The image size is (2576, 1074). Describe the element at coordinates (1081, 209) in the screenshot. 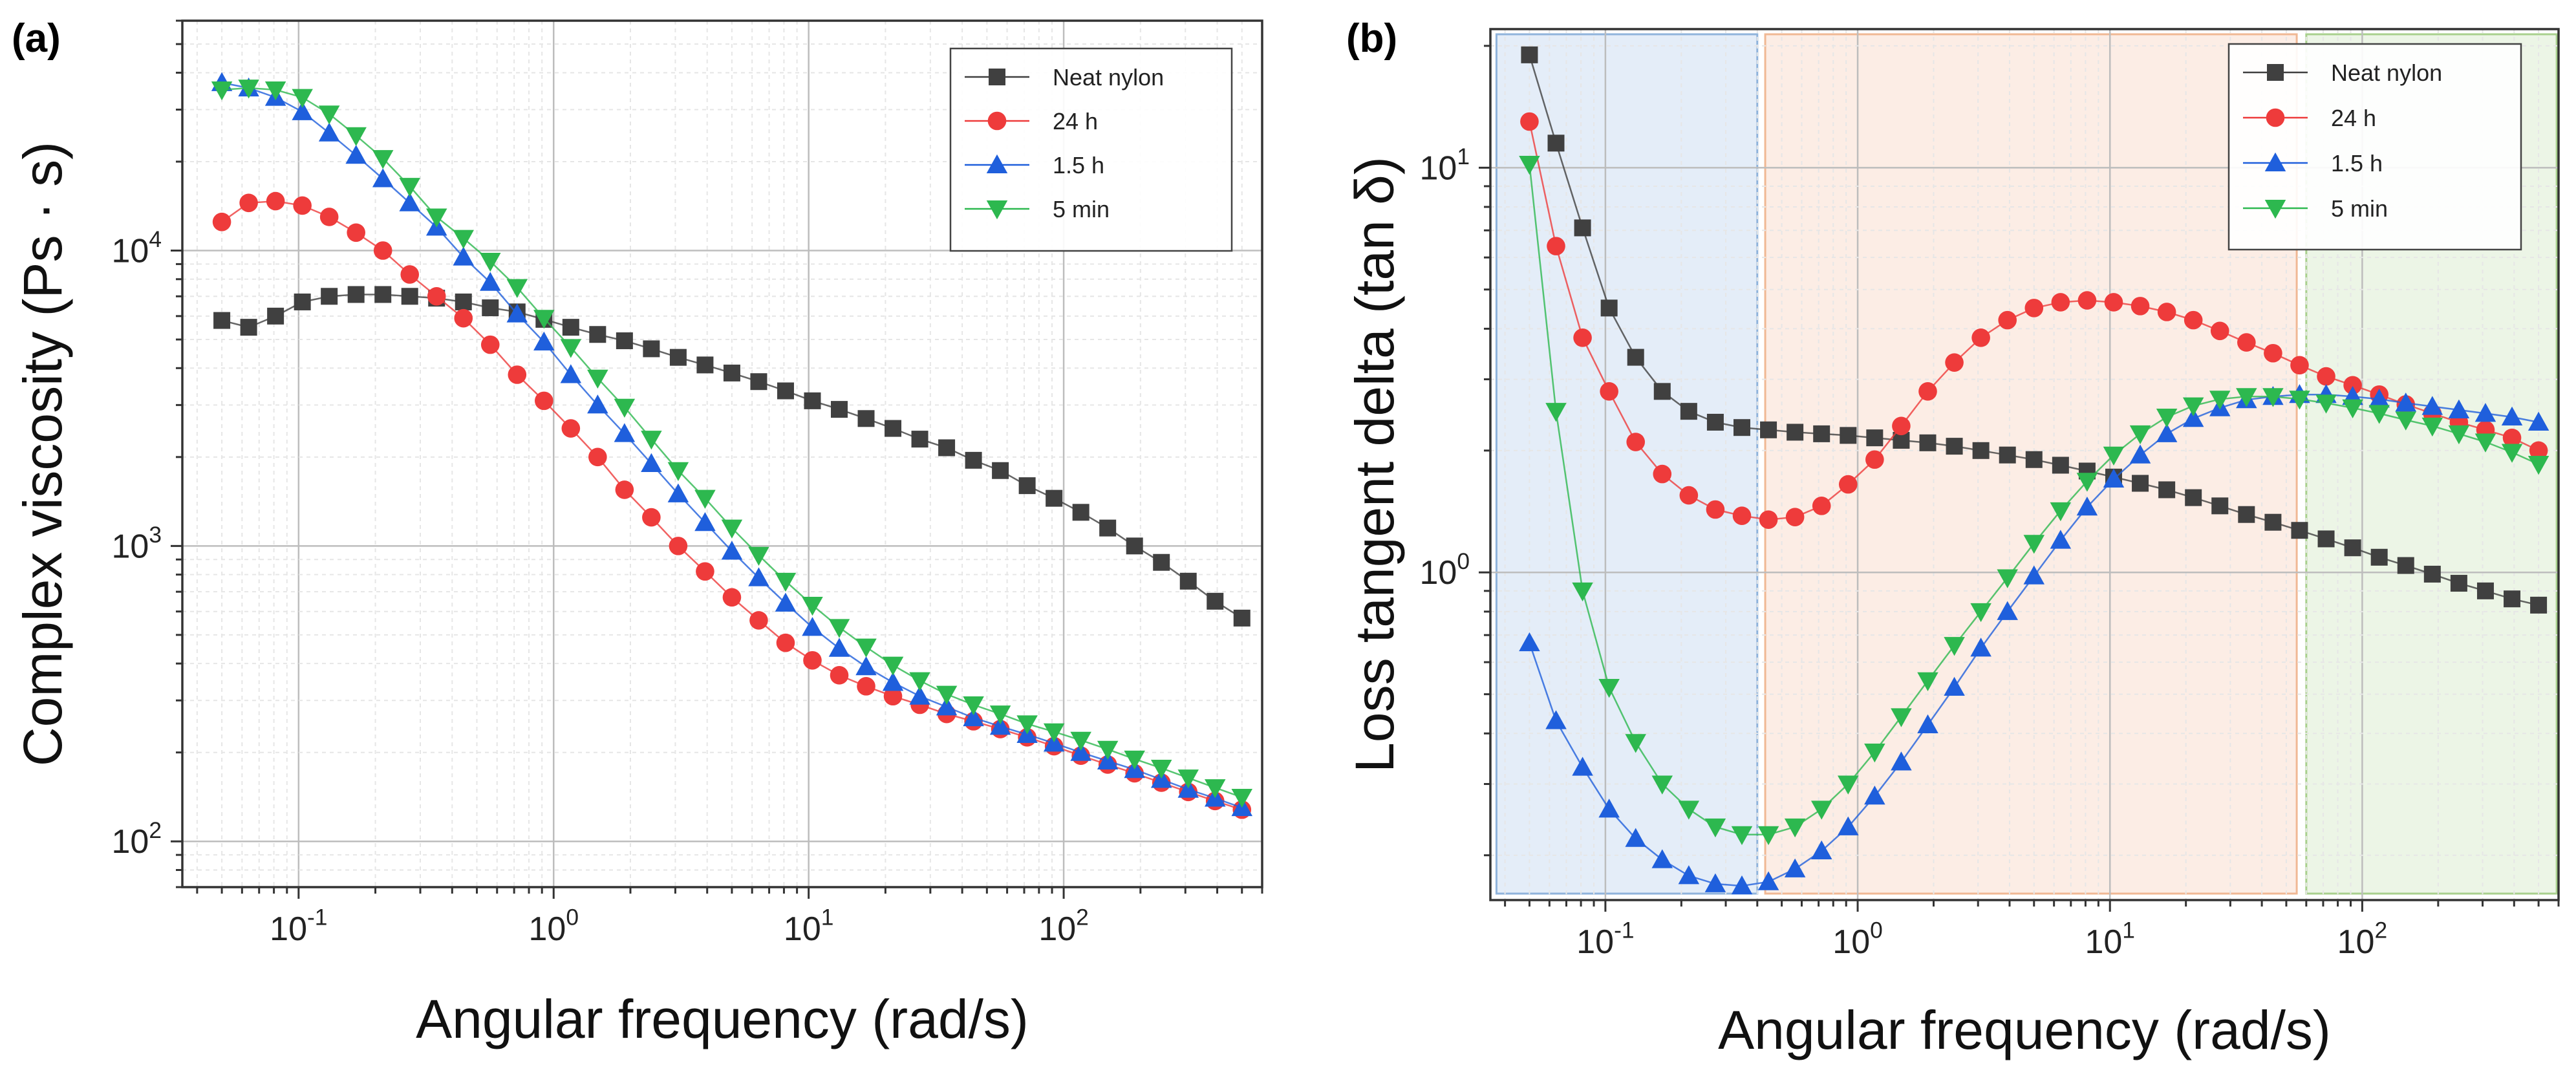

I see `legend-label: 5 min` at that location.